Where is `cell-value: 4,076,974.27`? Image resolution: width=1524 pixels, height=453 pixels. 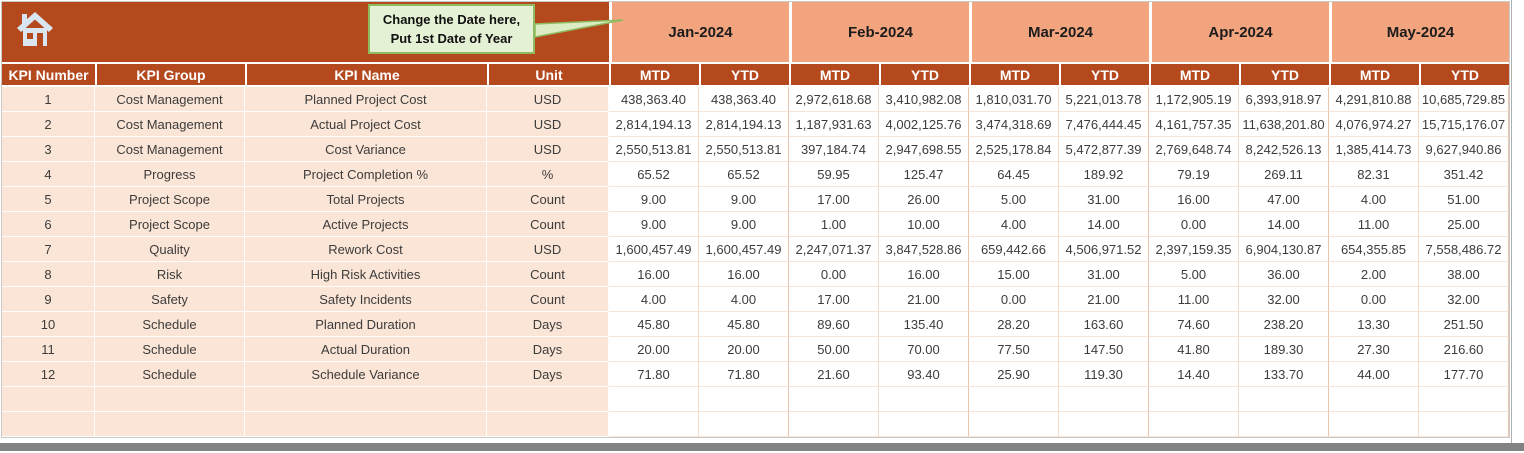 cell-value: 4,076,974.27 is located at coordinates (1374, 124).